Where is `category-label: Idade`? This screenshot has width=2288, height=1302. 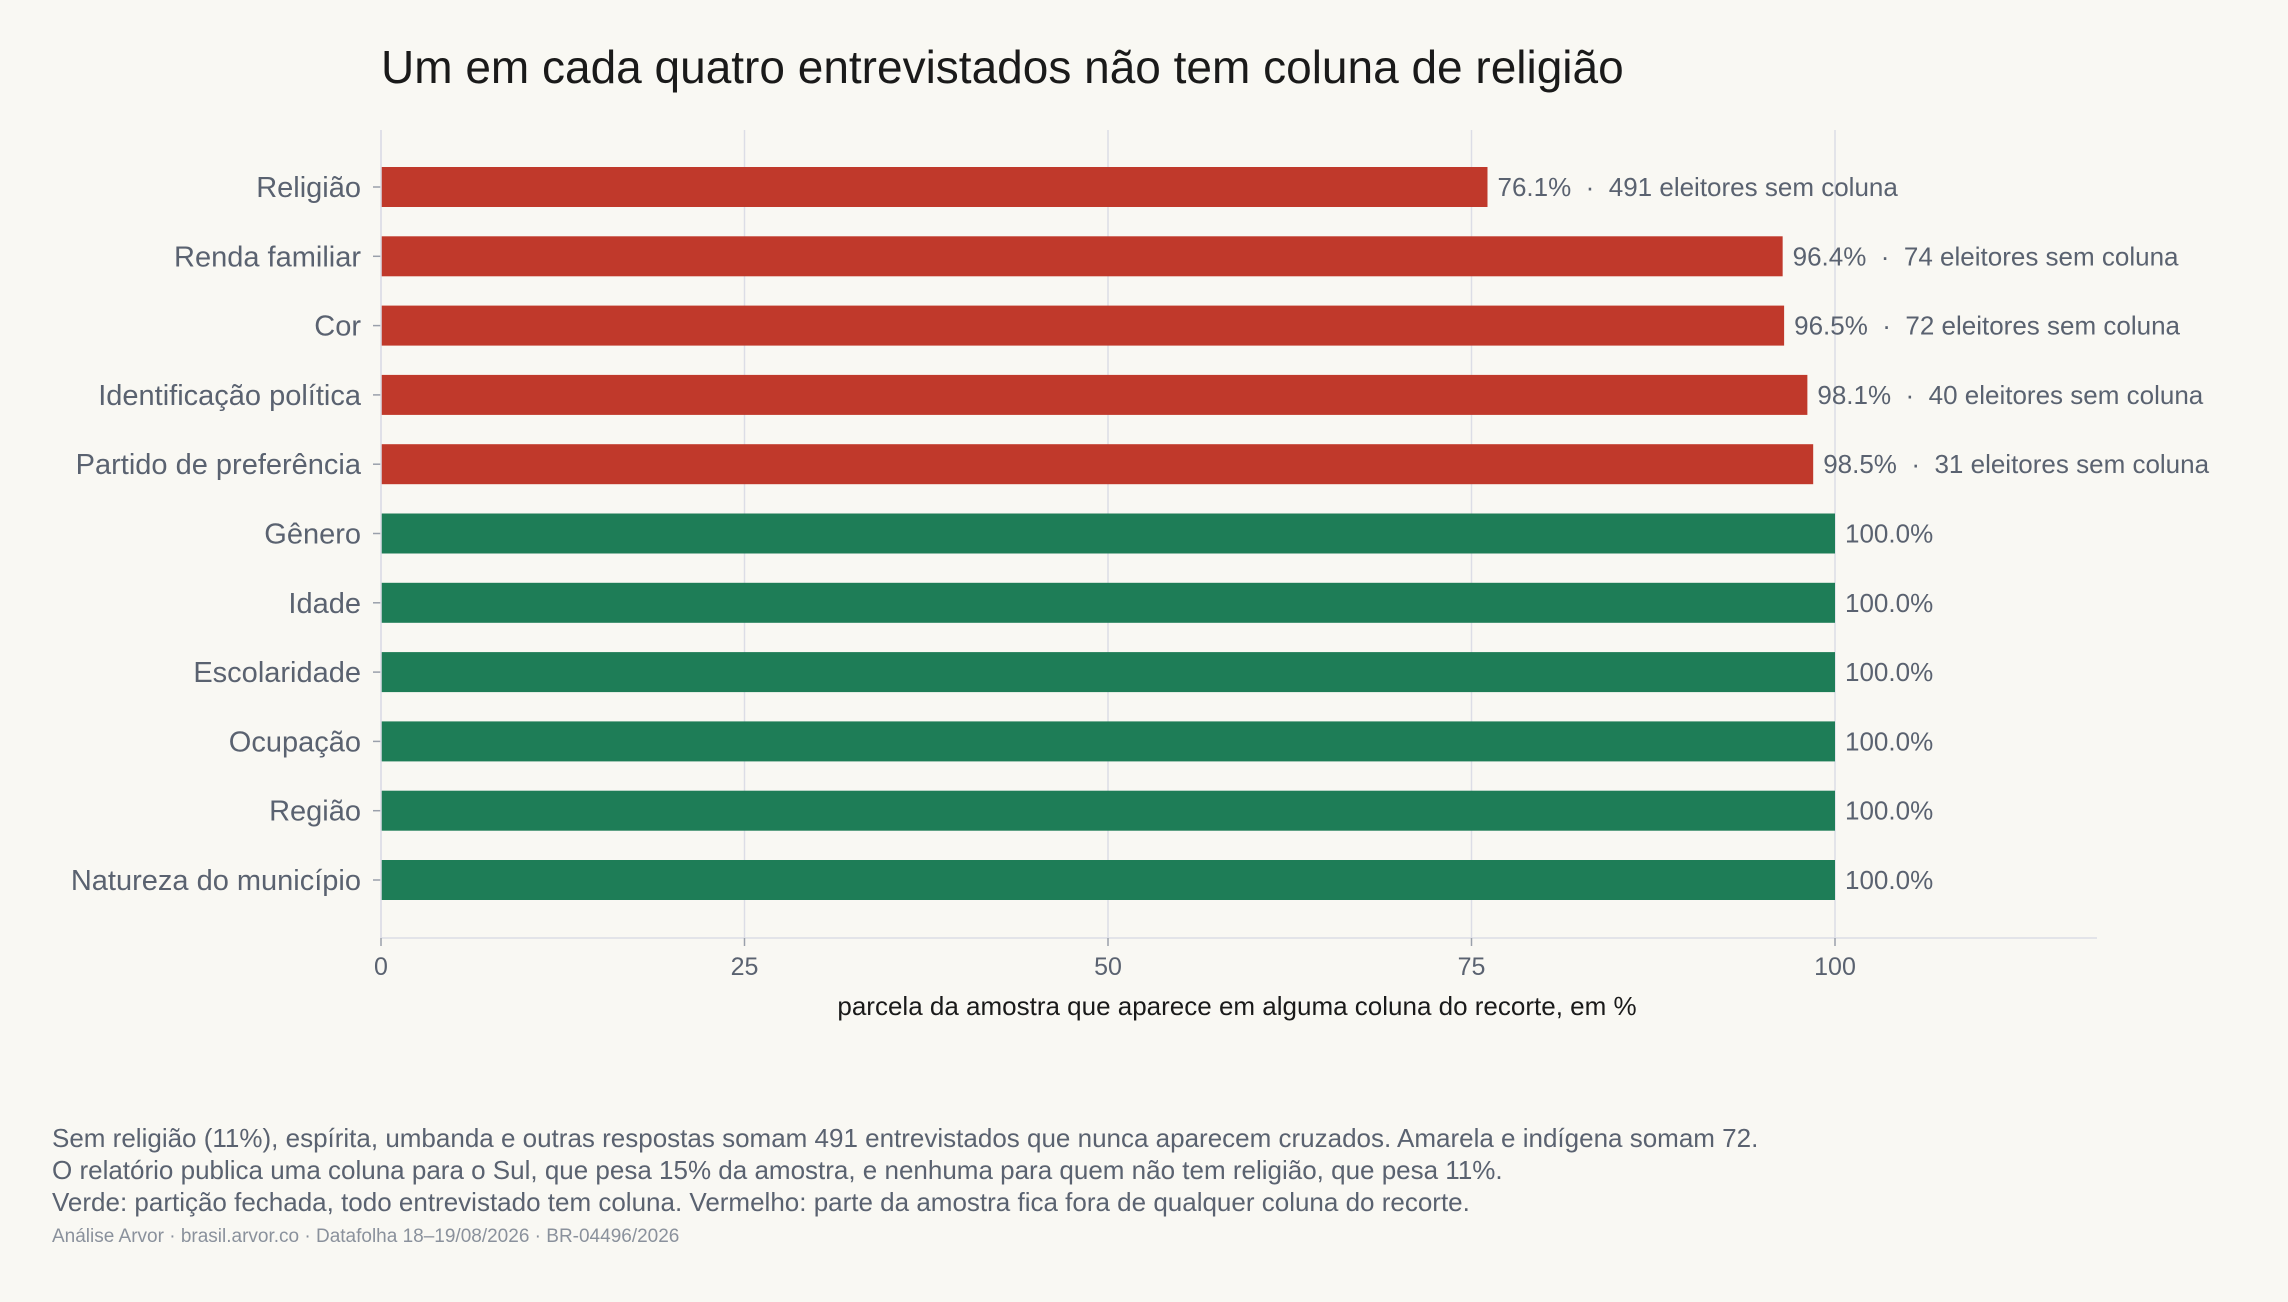
category-label: Idade is located at coordinates (324, 604).